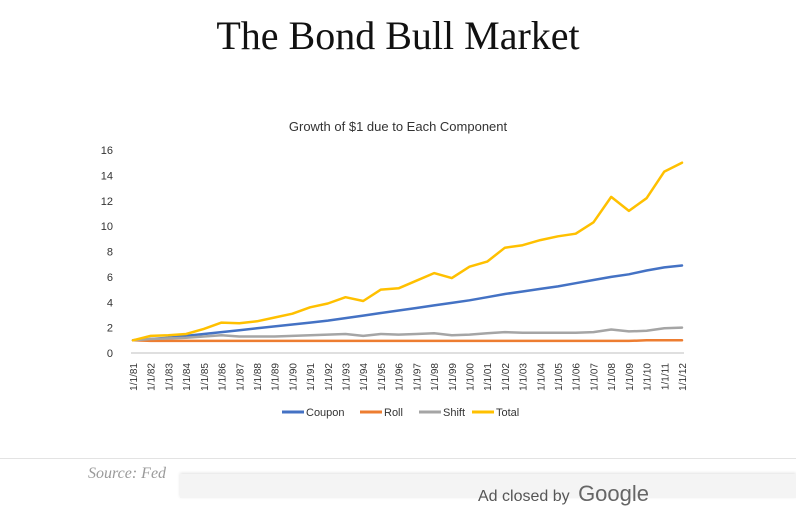 This screenshot has width=796, height=507. I want to click on y-tick-label: 2, so click(110, 329).